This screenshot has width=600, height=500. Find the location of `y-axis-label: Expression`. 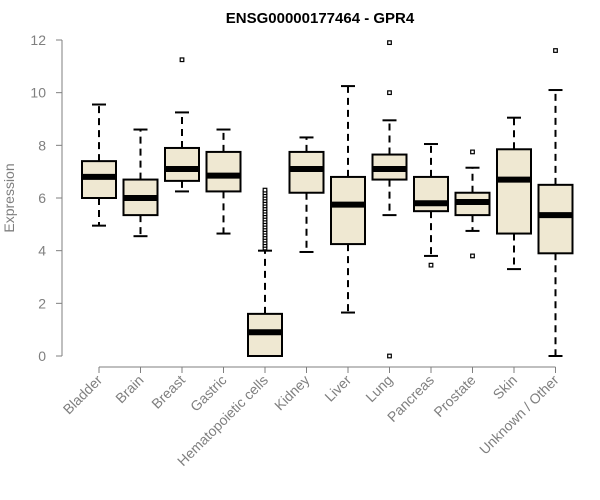

y-axis-label: Expression is located at coordinates (9, 197).